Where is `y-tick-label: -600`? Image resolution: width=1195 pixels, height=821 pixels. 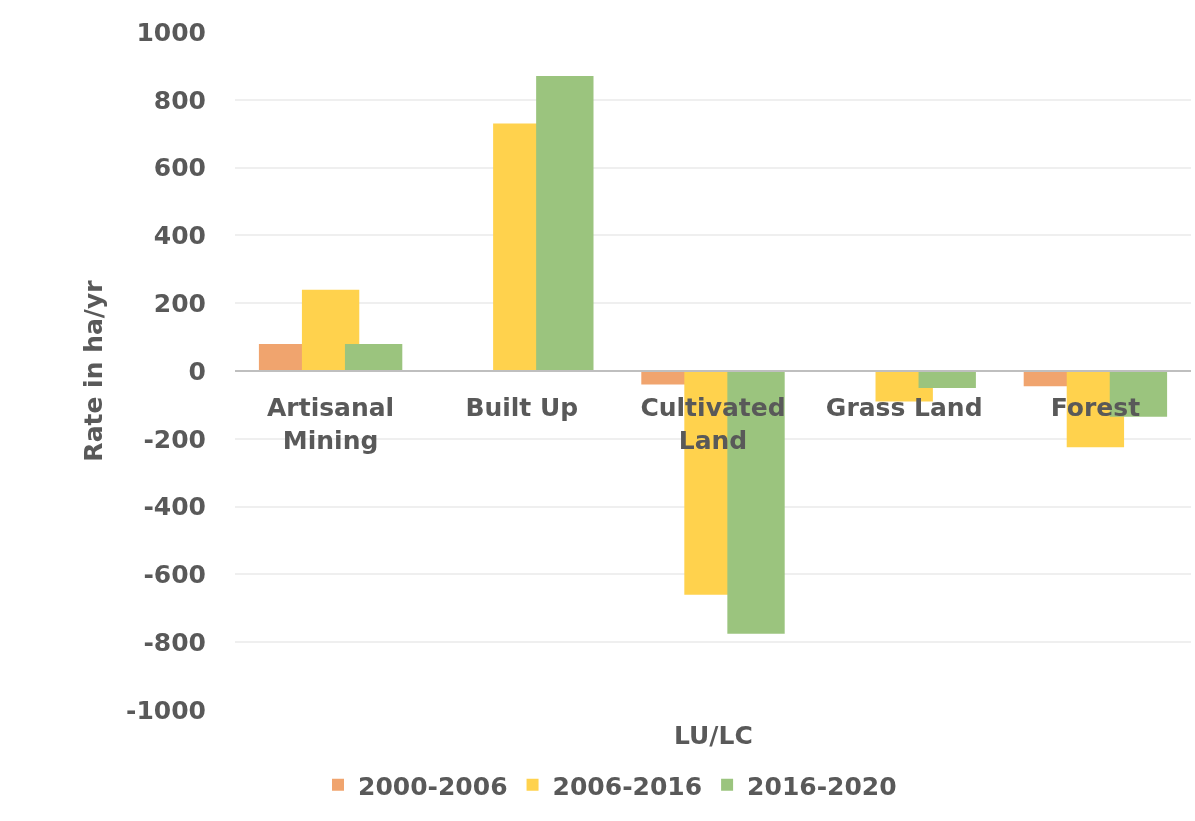
y-tick-label: -600 is located at coordinates (174, 575).